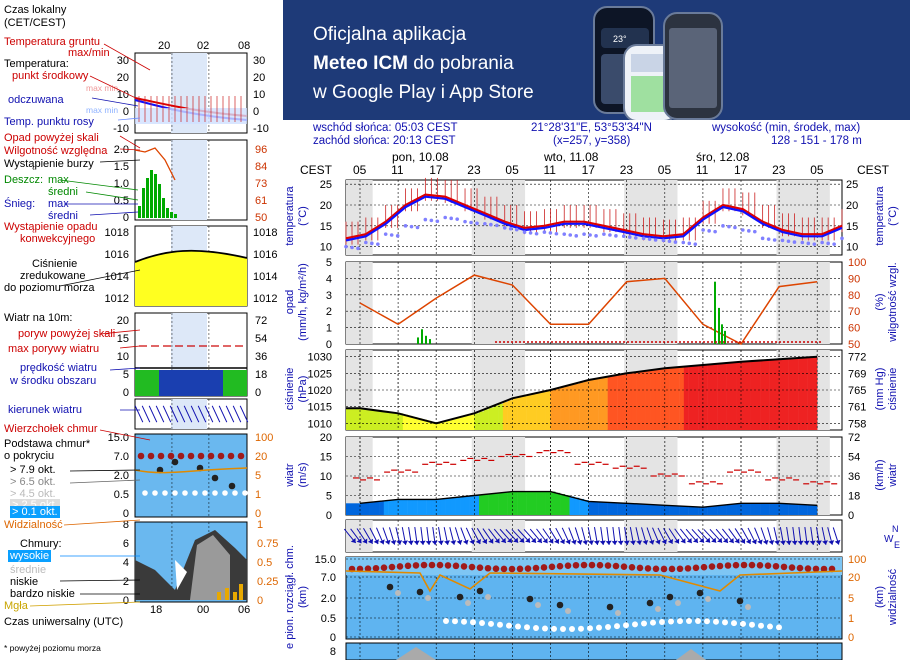  Describe the element at coordinates (203, 46) in the screenshot. I see `legend-hour-02: 02` at that location.